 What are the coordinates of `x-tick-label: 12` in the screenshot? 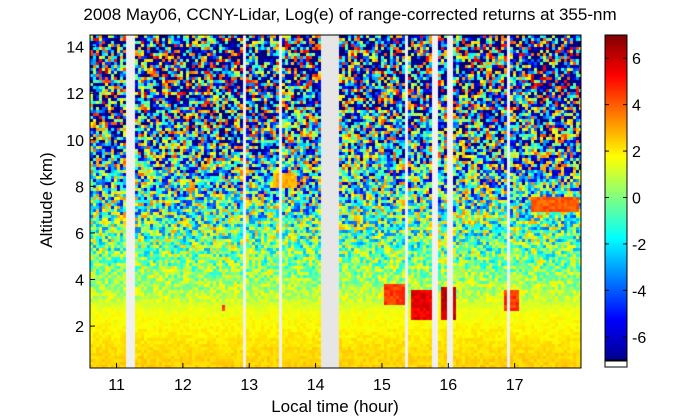 It's located at (183, 385).